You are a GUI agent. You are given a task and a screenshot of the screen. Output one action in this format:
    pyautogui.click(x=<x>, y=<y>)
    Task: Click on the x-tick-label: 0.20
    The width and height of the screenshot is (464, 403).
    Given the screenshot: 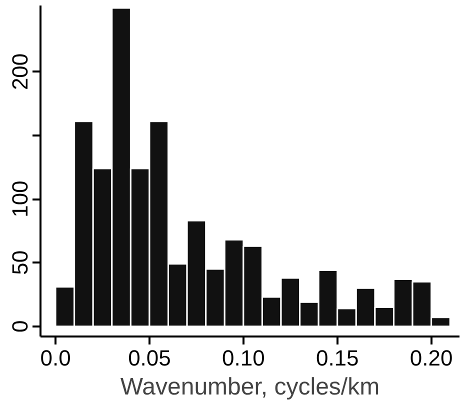 What is the action you would take?
    pyautogui.click(x=431, y=358)
    